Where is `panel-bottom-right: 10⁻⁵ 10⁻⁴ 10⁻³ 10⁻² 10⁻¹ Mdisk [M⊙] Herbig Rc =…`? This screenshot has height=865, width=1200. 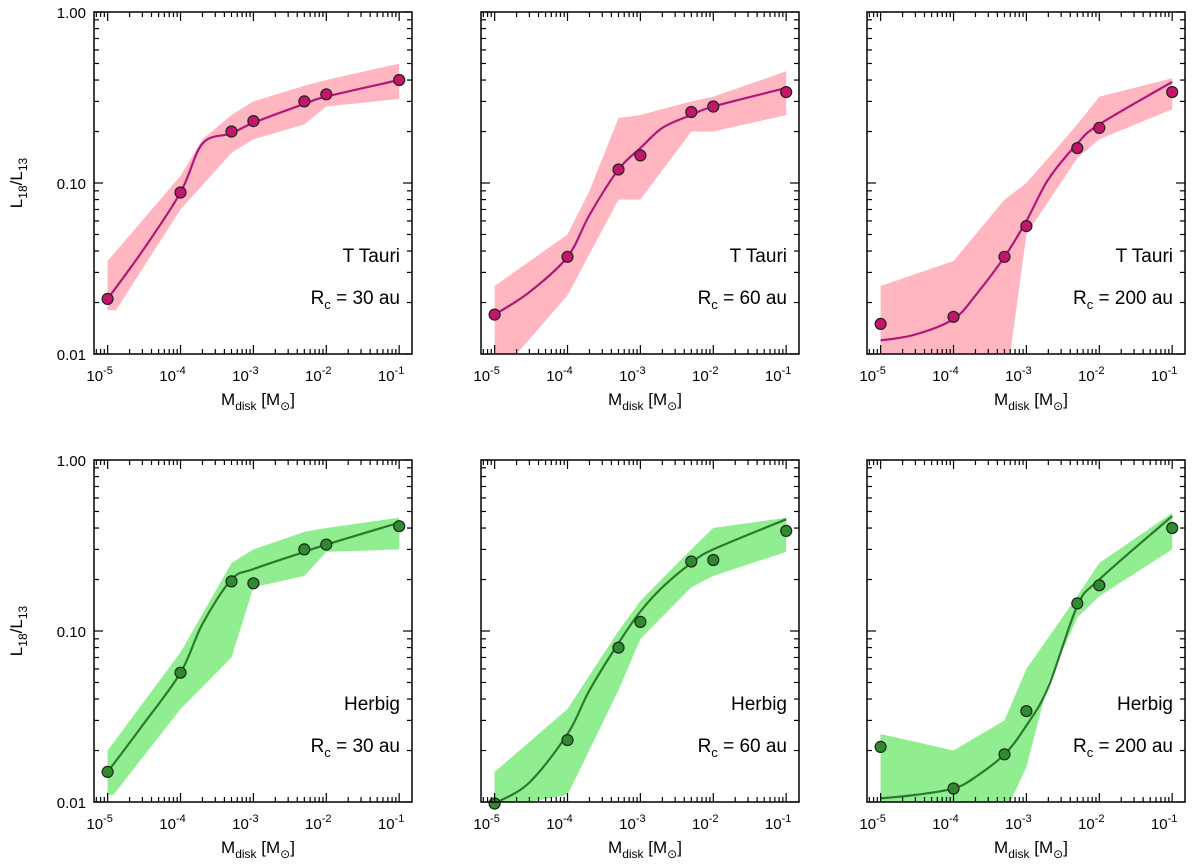
panel-bottom-right: 10⁻⁵ 10⁻⁴ 10⁻³ 10⁻² 10⁻¹ Mdisk [M⊙] Herbig Rc =… is located at coordinates (1022, 660).